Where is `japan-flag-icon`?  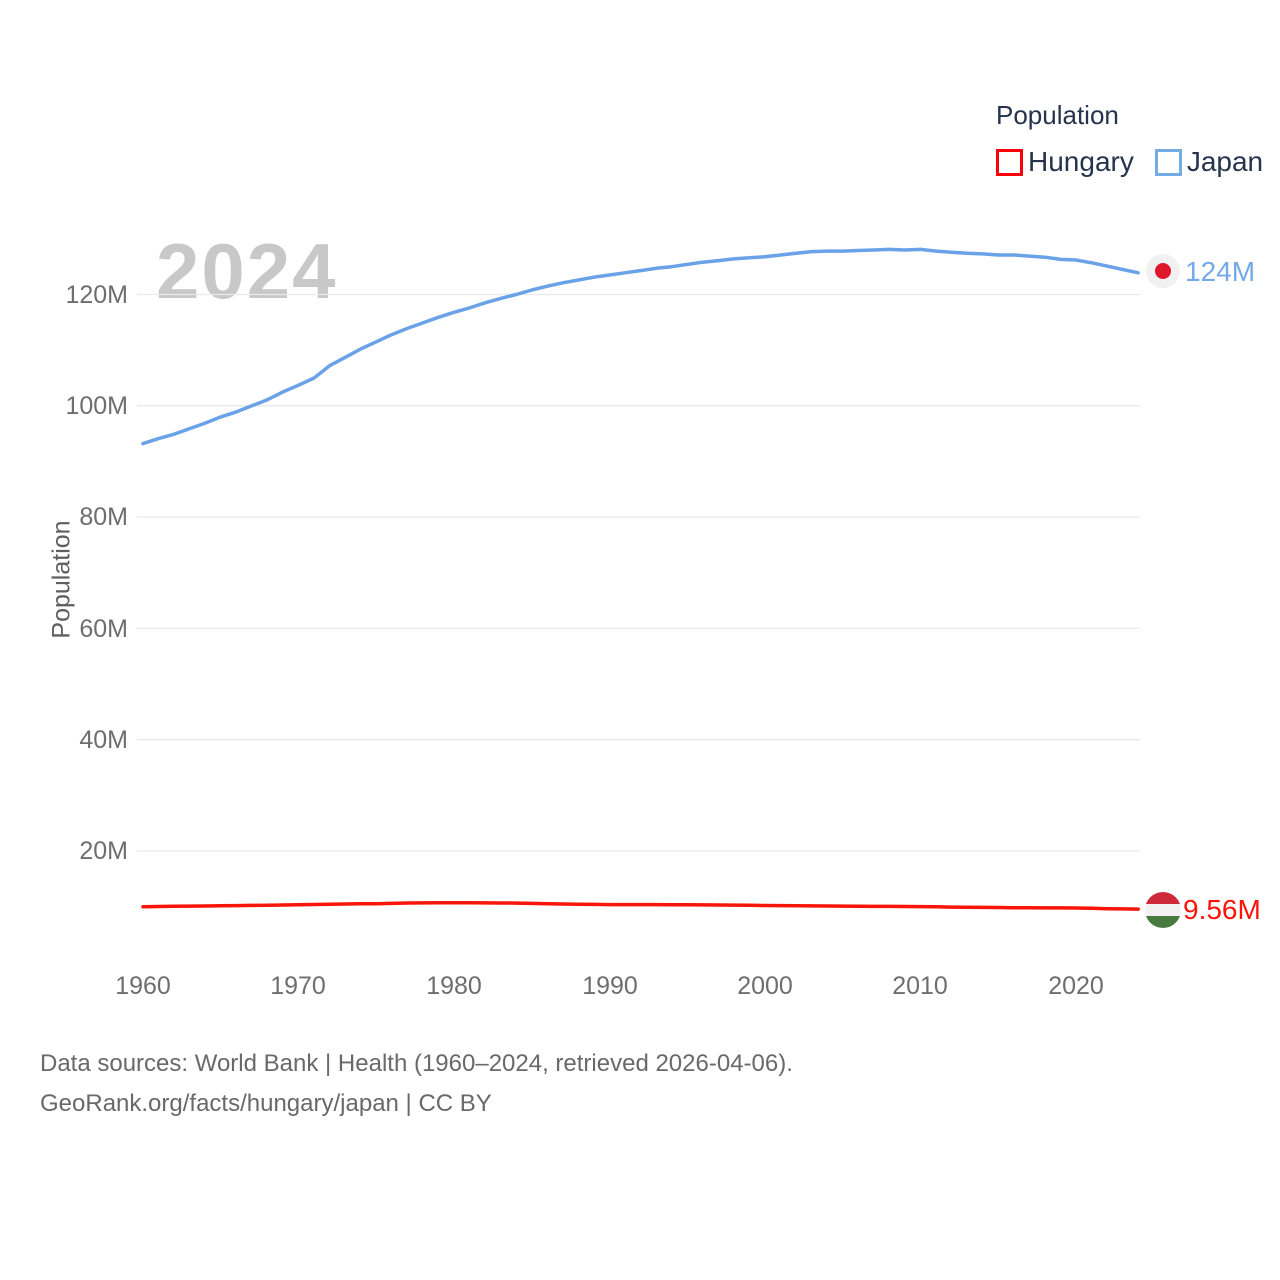 japan-flag-icon is located at coordinates (1163, 271).